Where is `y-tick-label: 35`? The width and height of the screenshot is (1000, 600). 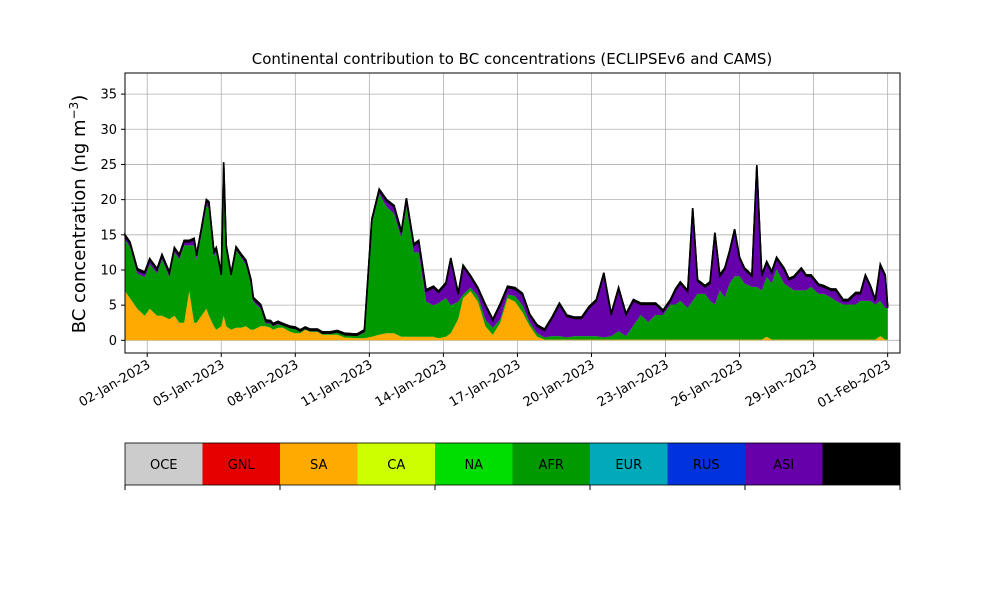 y-tick-label: 35 is located at coordinates (108, 95).